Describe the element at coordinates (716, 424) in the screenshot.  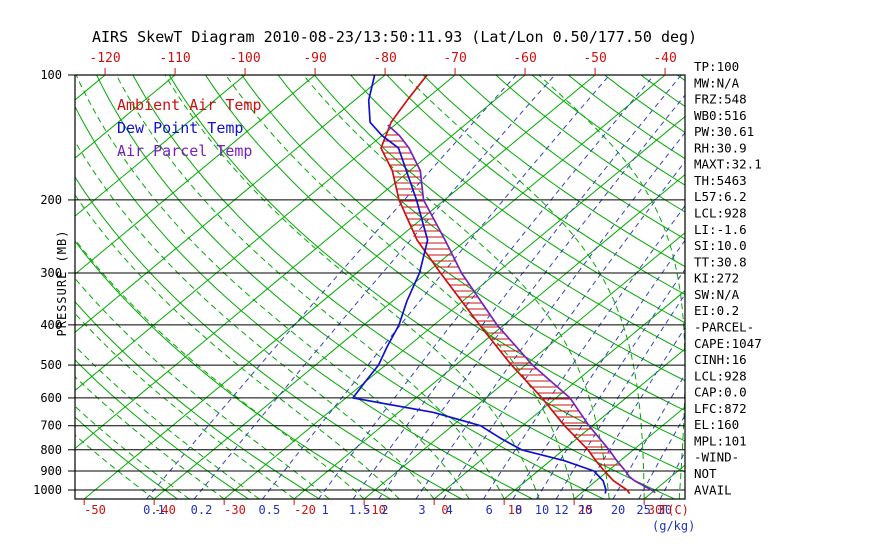
I see `stats-line: EL:160` at that location.